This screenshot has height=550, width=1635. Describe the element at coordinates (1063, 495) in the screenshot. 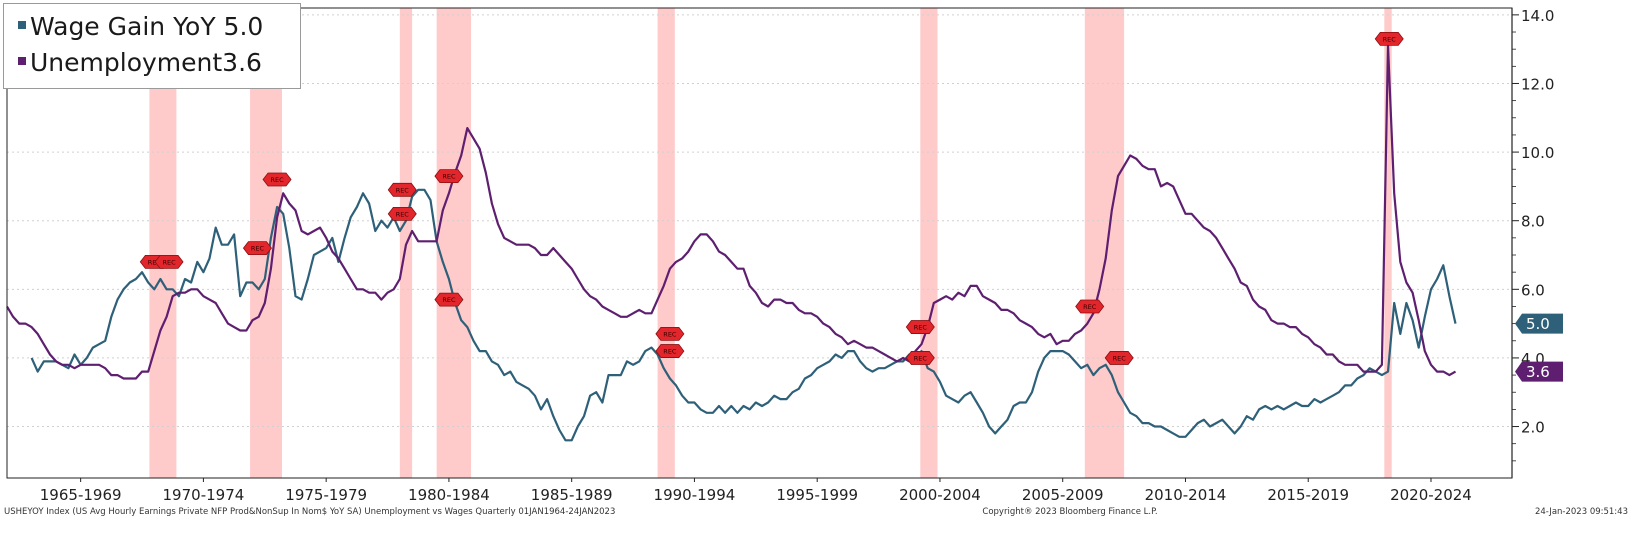

I see `x-tick-label: 2005-2009` at that location.